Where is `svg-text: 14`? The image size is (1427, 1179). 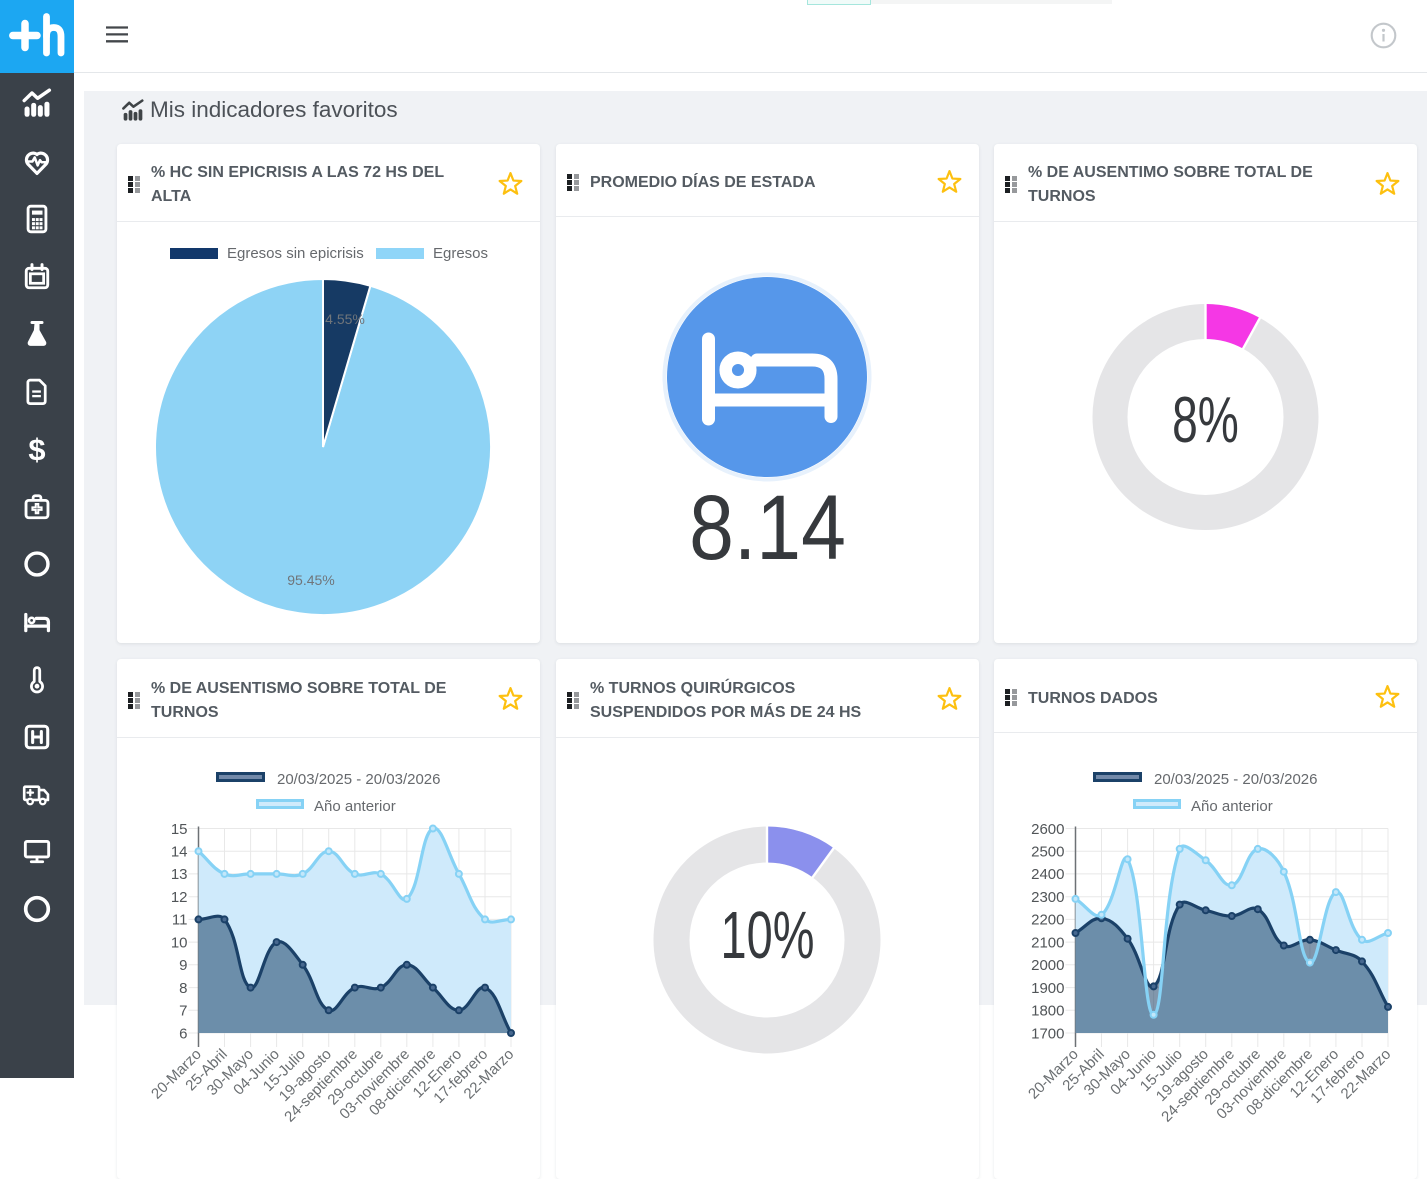 svg-text: 14 is located at coordinates (179, 852).